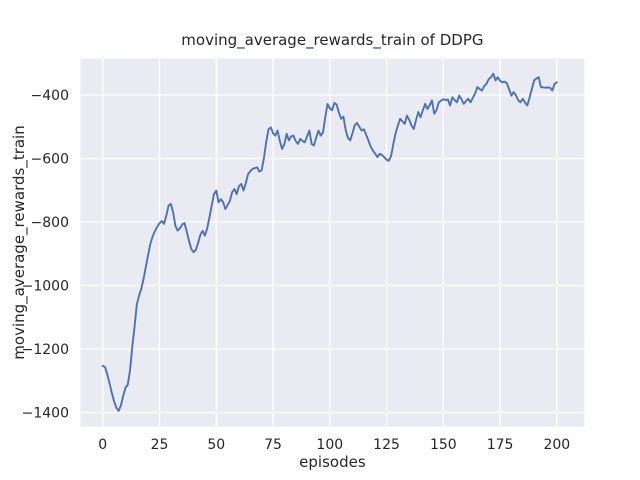 The width and height of the screenshot is (640, 480). Describe the element at coordinates (102, 445) in the screenshot. I see `x-tick-label: 0` at that location.